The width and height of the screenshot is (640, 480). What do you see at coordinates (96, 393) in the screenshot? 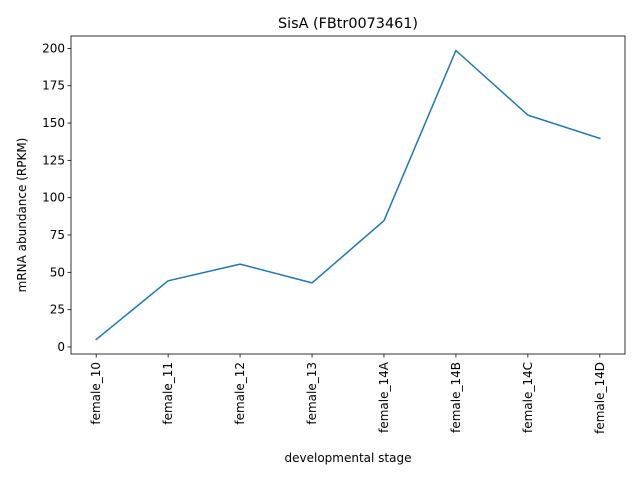
I see `x-tick-label: female_10` at bounding box center [96, 393].